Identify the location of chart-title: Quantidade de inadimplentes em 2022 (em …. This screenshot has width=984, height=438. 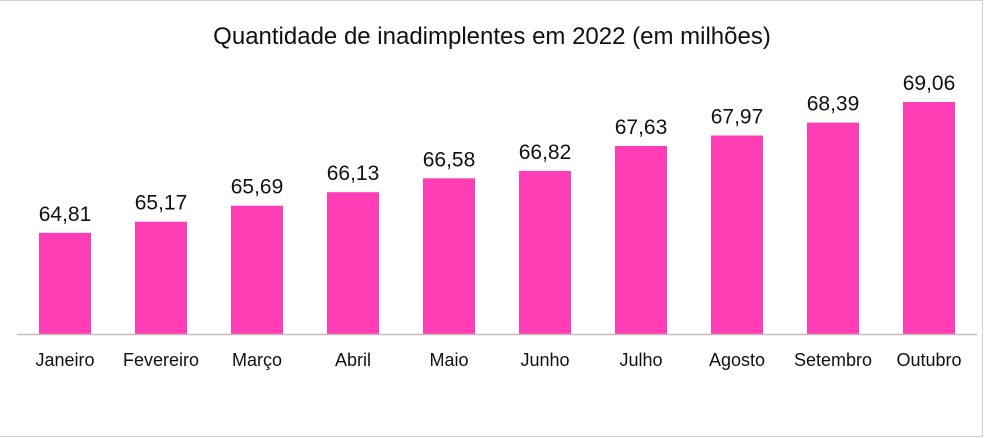
(492, 36).